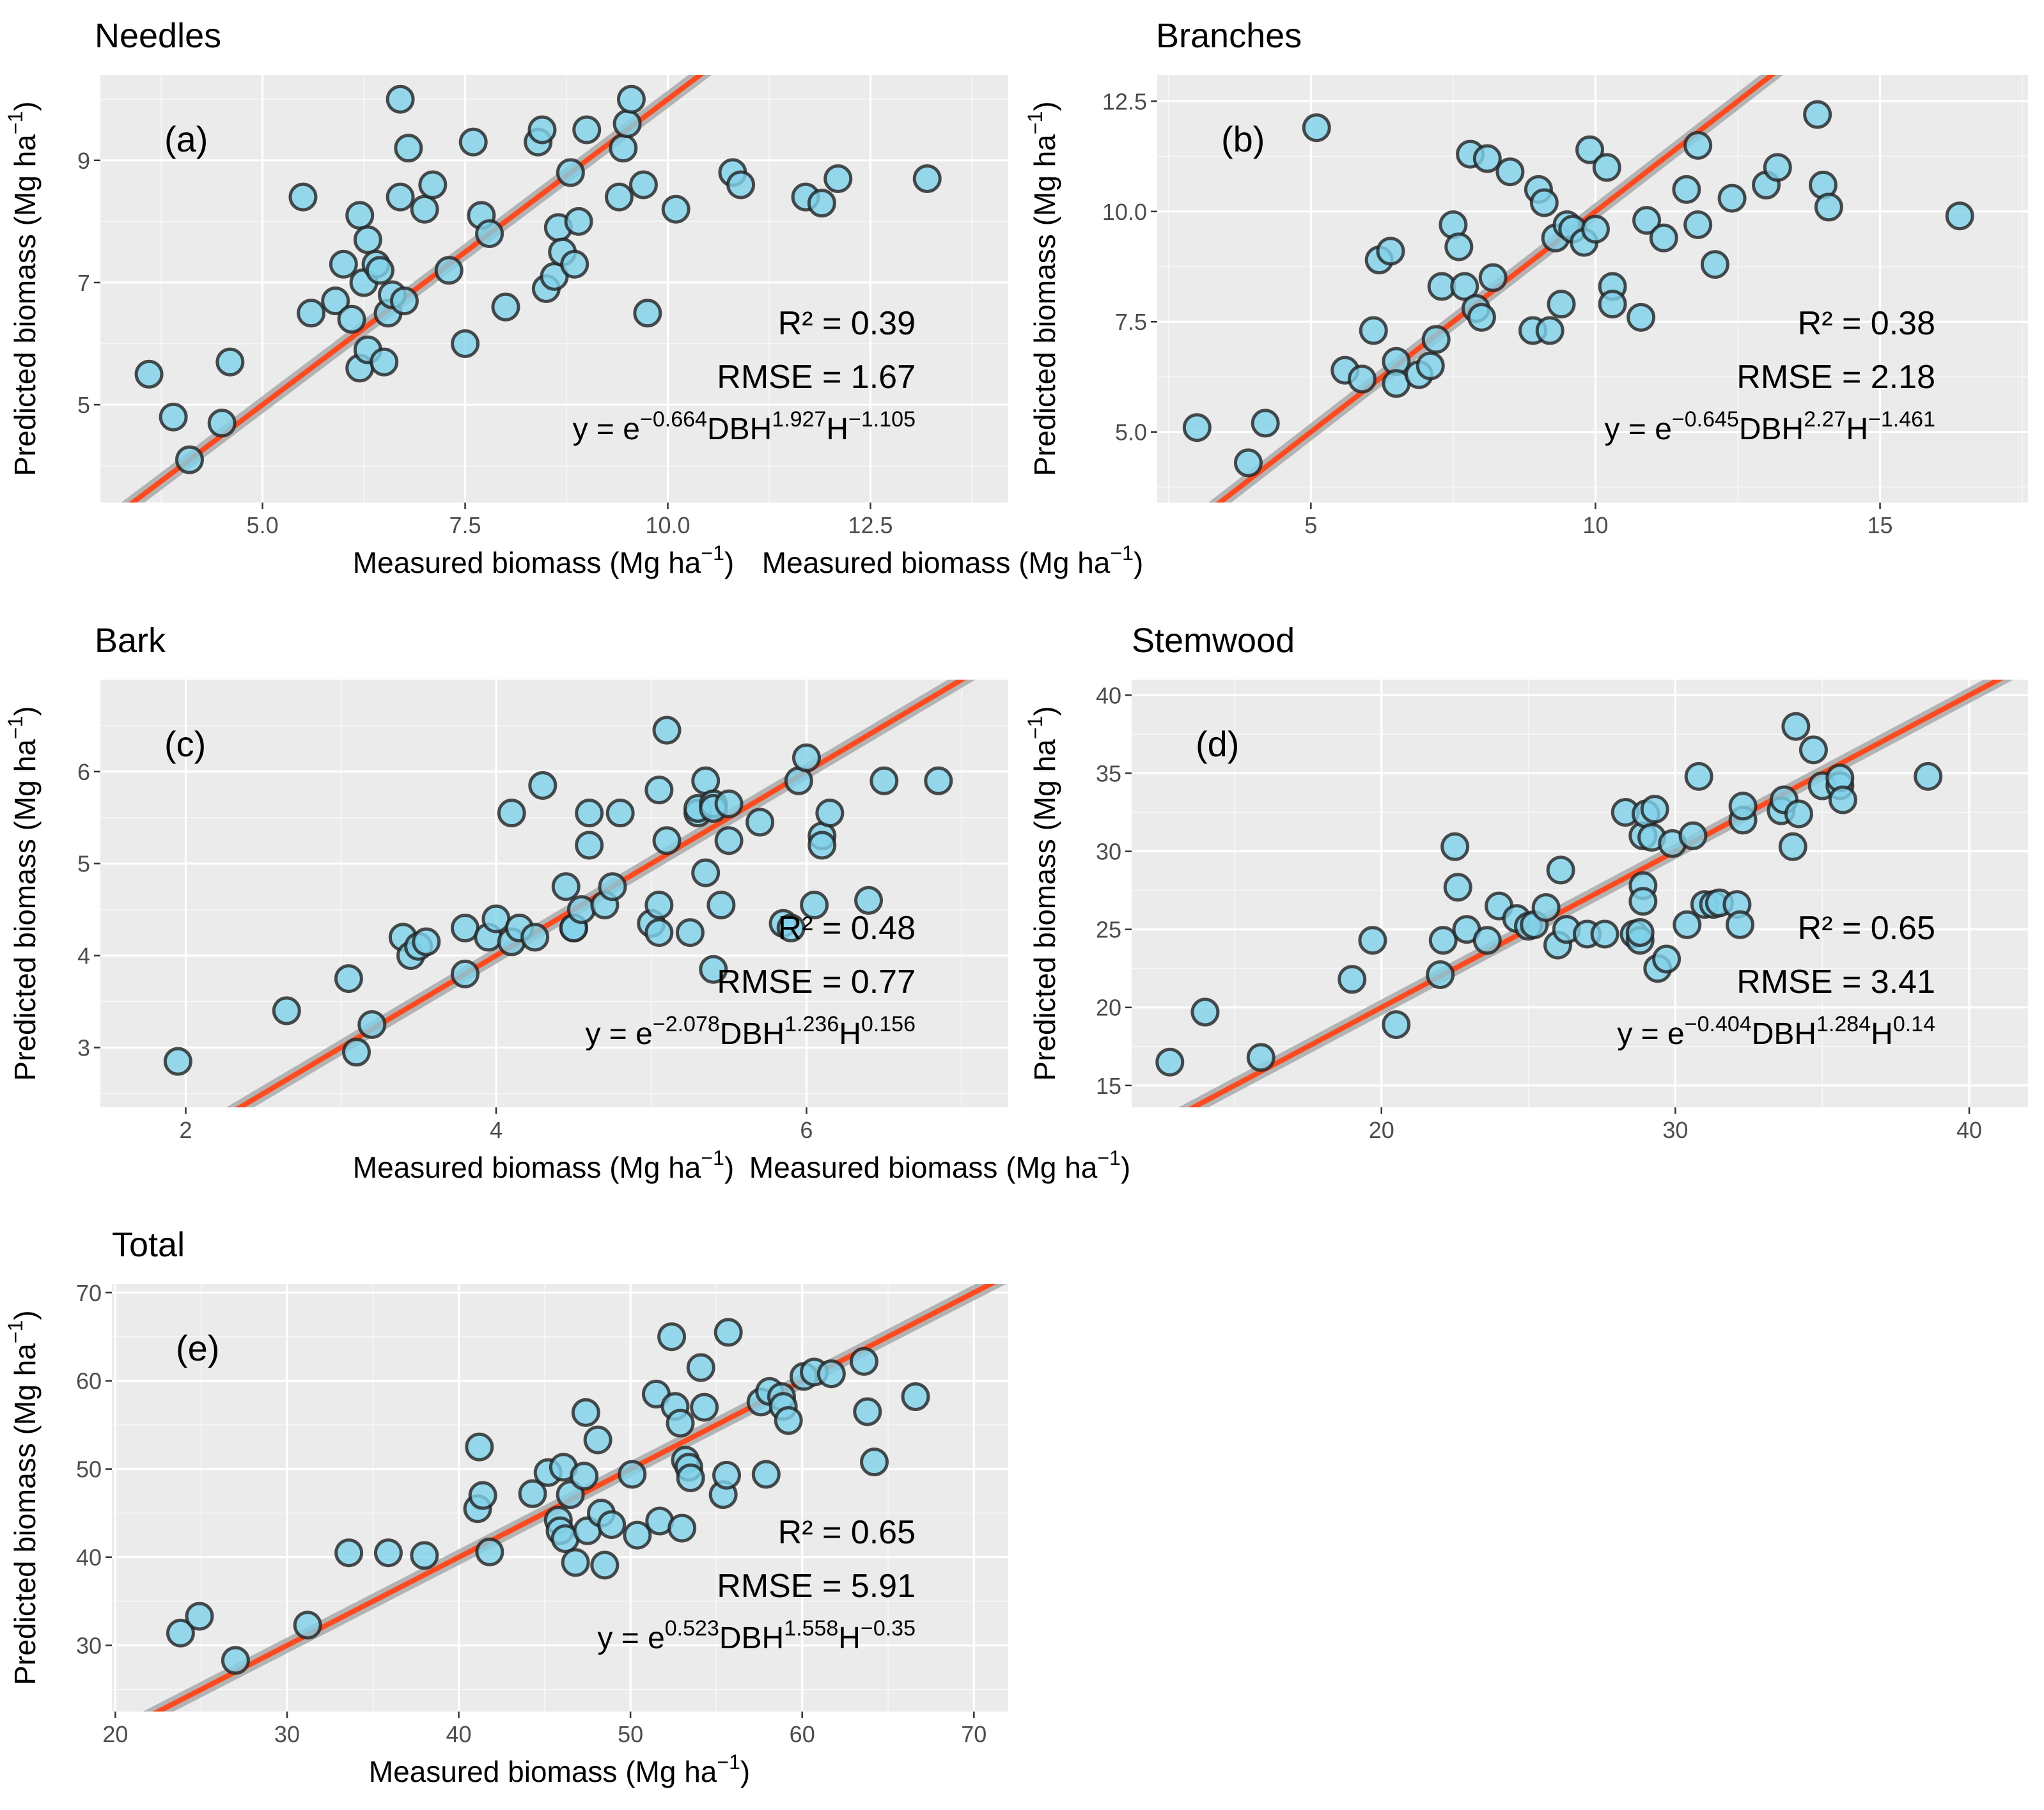  What do you see at coordinates (802, 1734) in the screenshot?
I see `x-tick-label: 60` at bounding box center [802, 1734].